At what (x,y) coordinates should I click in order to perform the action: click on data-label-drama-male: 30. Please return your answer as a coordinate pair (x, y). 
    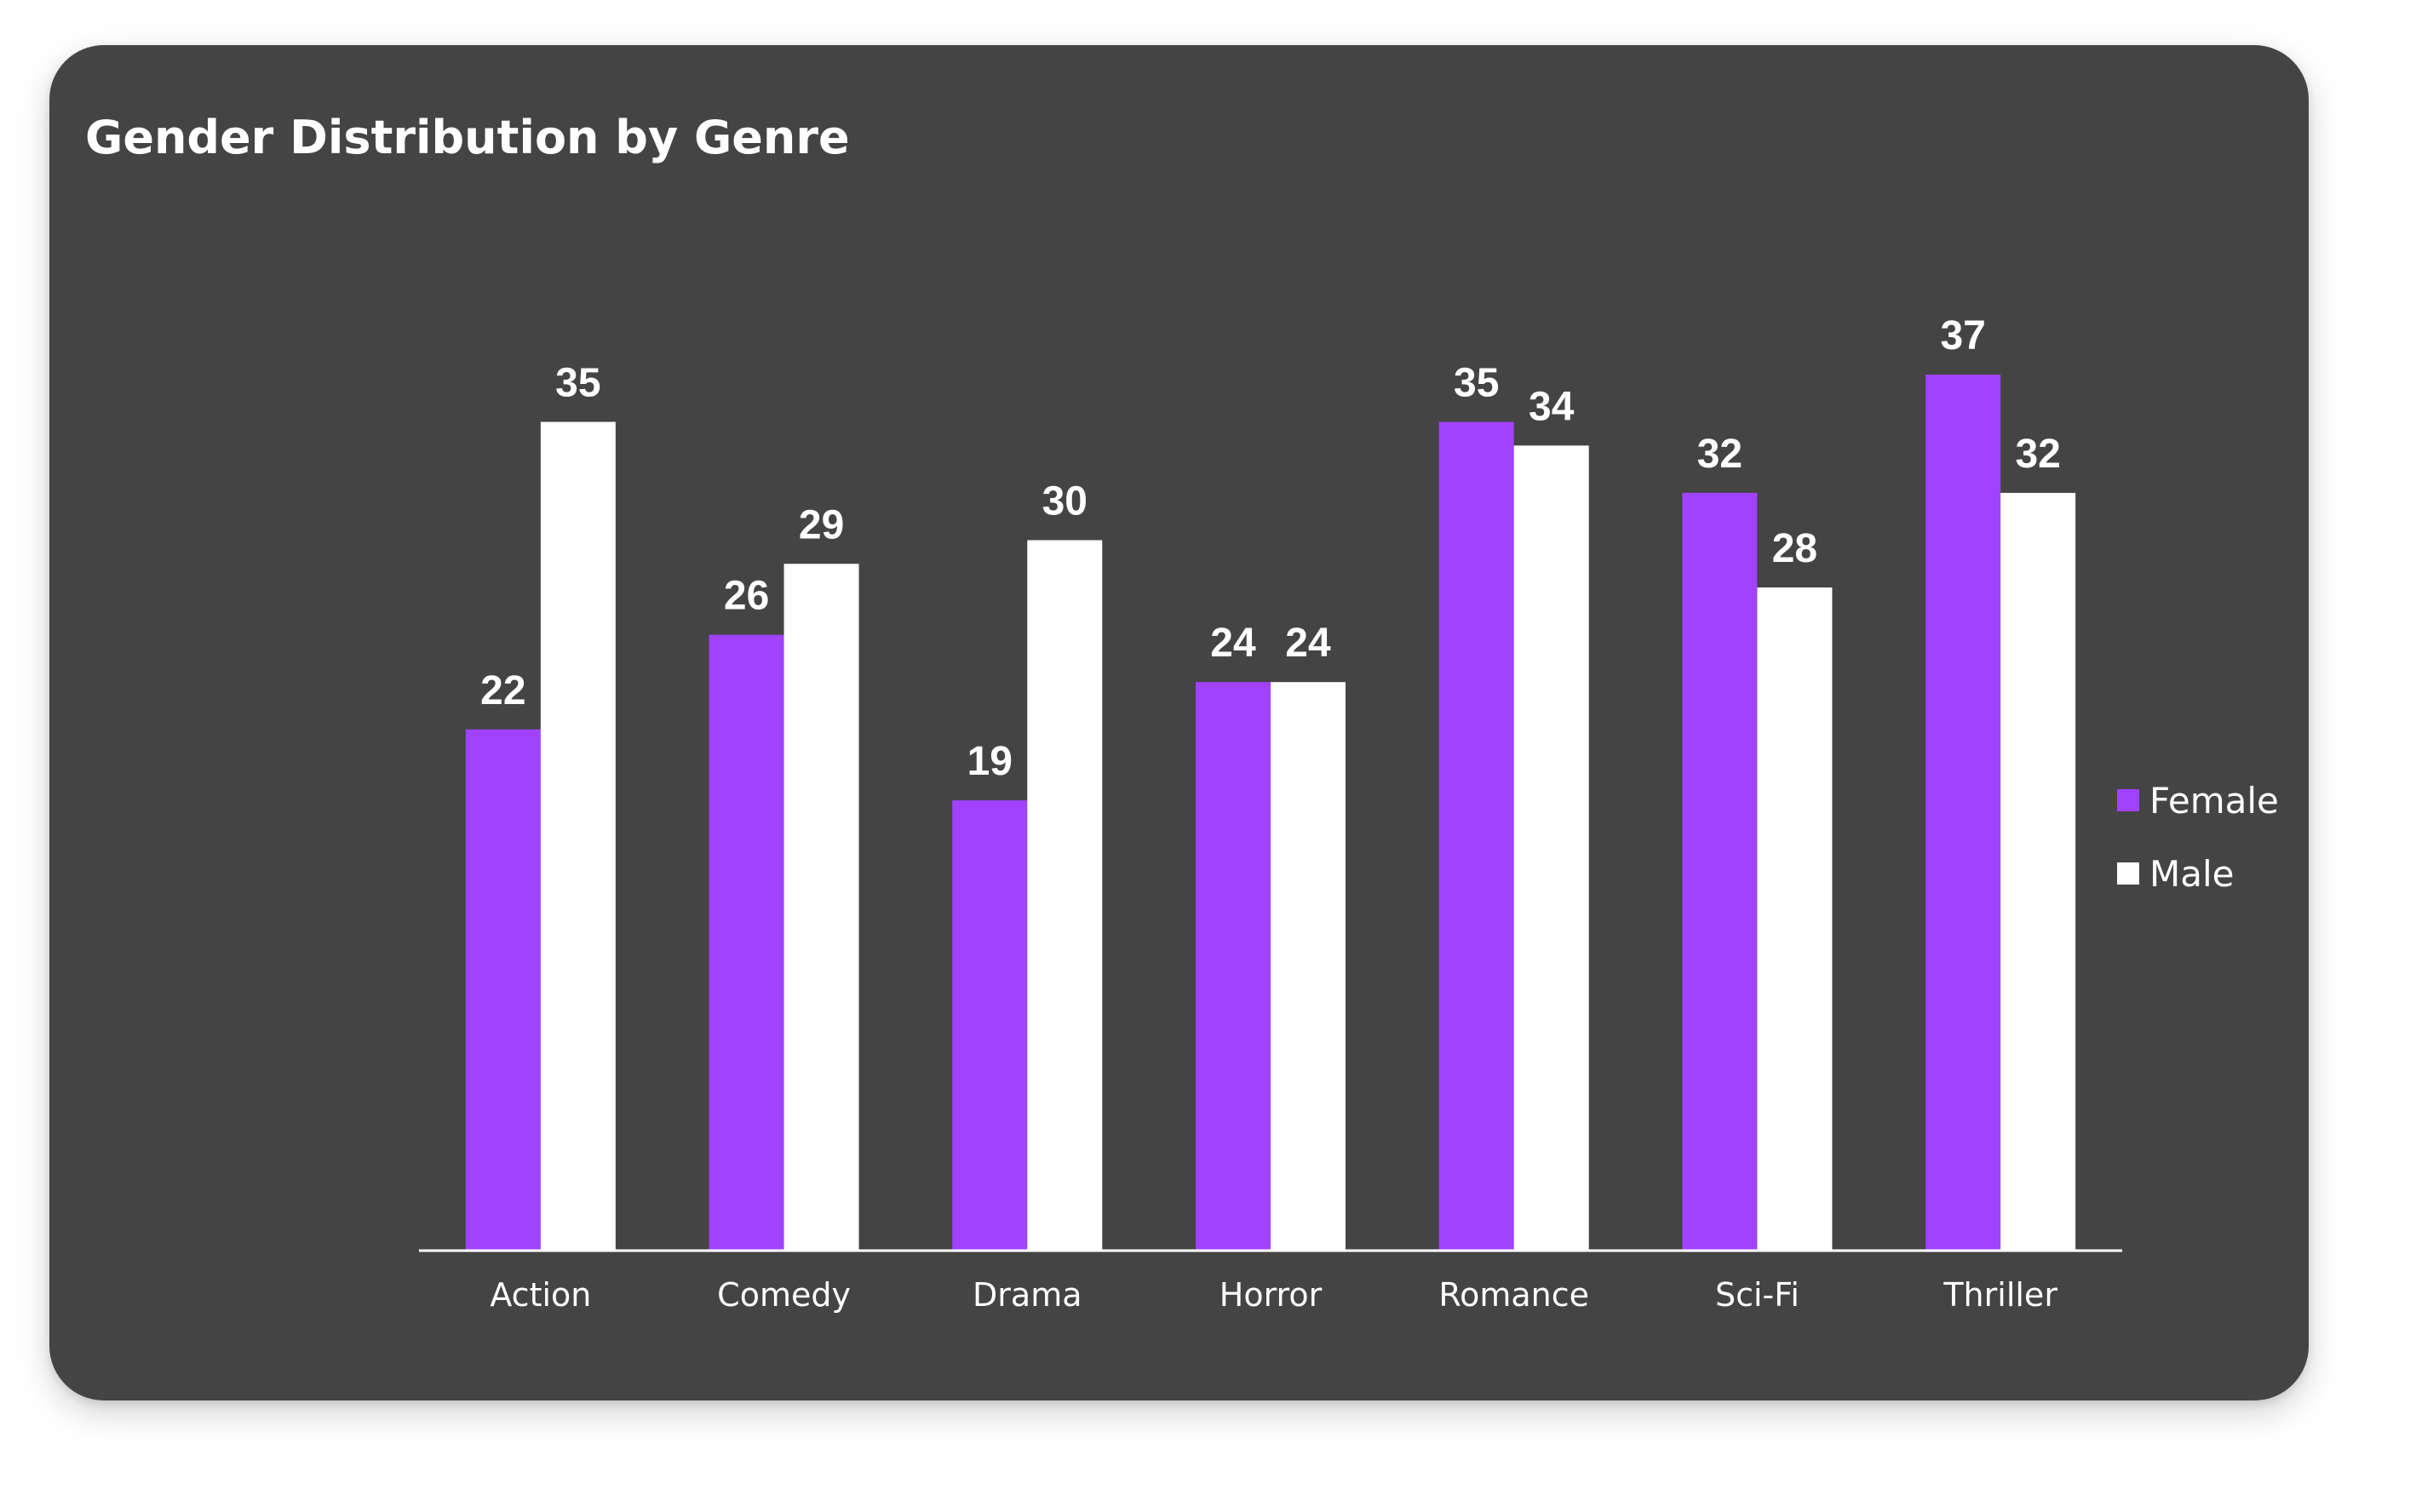
    Looking at the image, I should click on (1064, 501).